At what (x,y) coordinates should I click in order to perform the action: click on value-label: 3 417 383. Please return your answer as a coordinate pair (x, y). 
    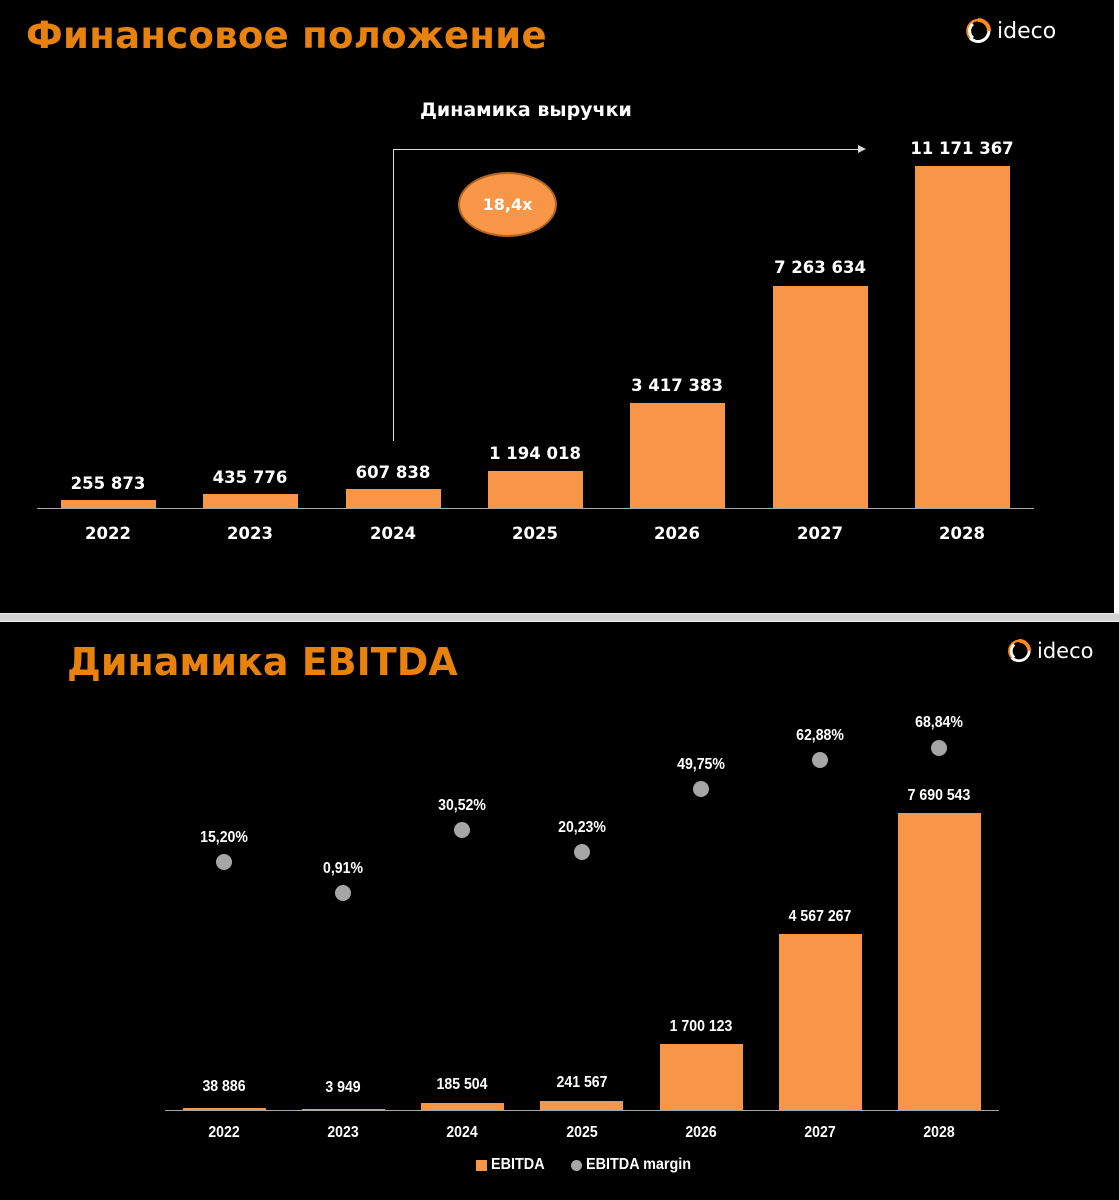
    Looking at the image, I should click on (677, 385).